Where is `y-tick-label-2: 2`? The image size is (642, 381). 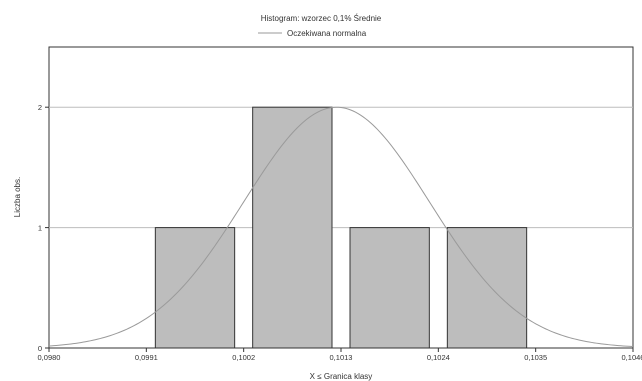 y-tick-label-2: 2 is located at coordinates (40, 107).